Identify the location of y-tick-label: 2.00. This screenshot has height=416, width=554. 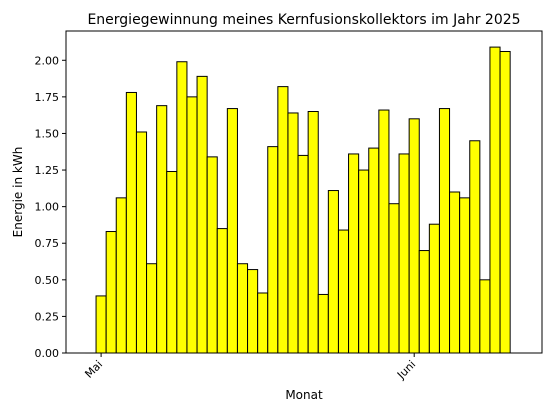
(47, 60).